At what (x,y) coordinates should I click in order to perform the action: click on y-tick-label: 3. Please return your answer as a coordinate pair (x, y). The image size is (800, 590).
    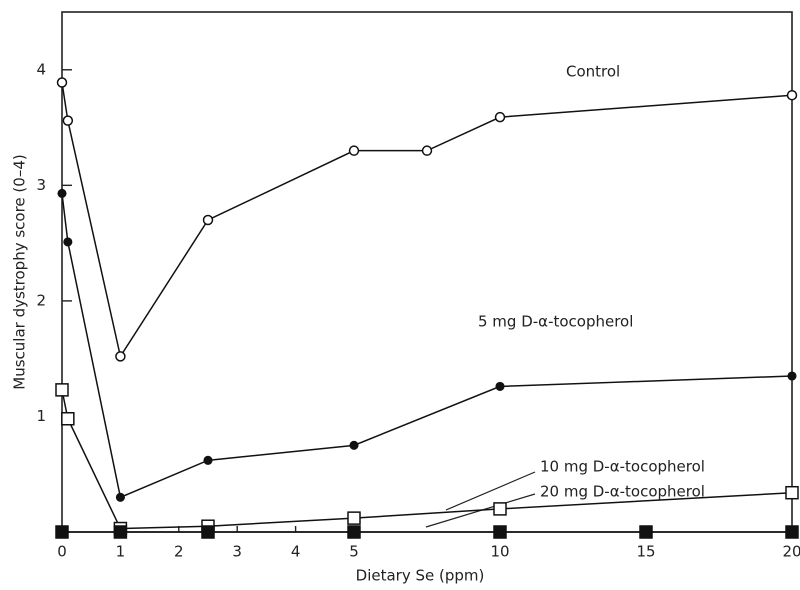
    Looking at the image, I should click on (41, 185).